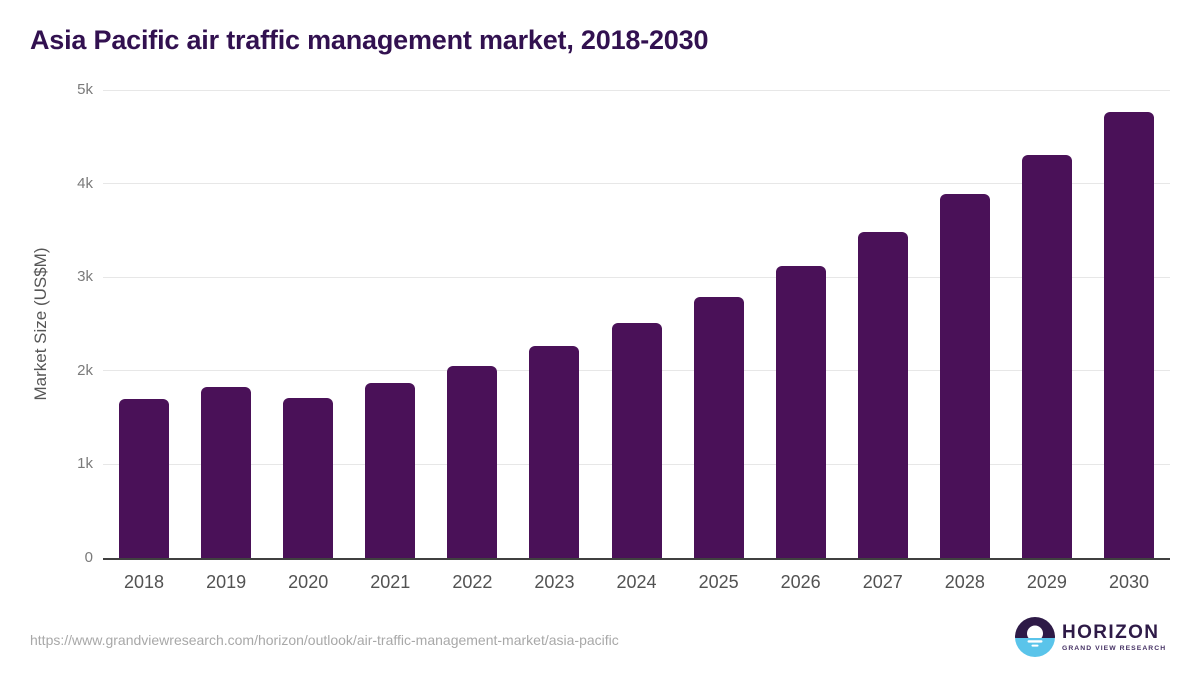  I want to click on bar-2030, so click(1128, 334).